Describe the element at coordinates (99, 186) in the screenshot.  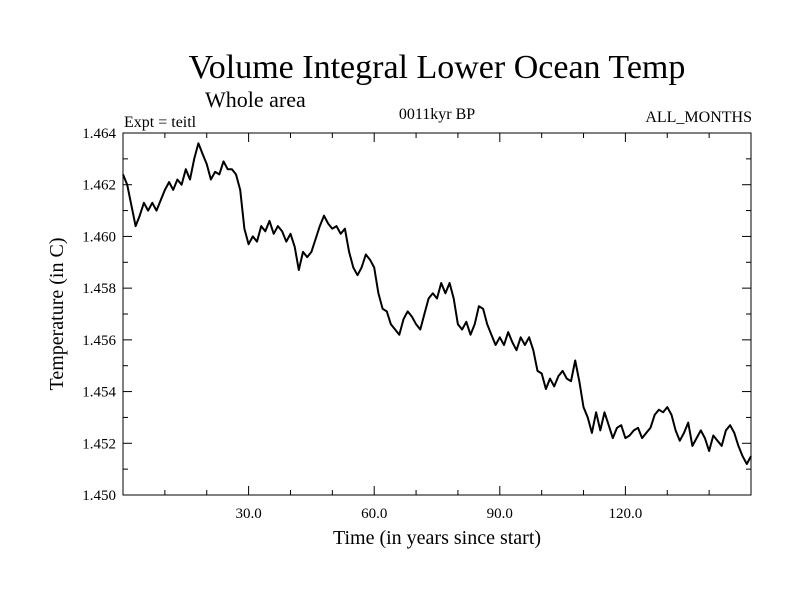
I see `y-tick-label: 1.462` at that location.